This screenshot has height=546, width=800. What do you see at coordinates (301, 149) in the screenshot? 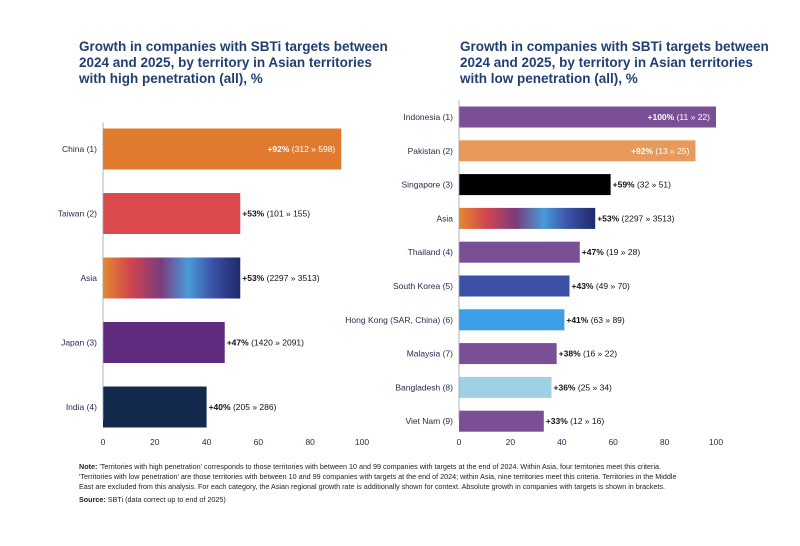
I see `data-label-c1-china-1: +92% (312 » 598)` at bounding box center [301, 149].